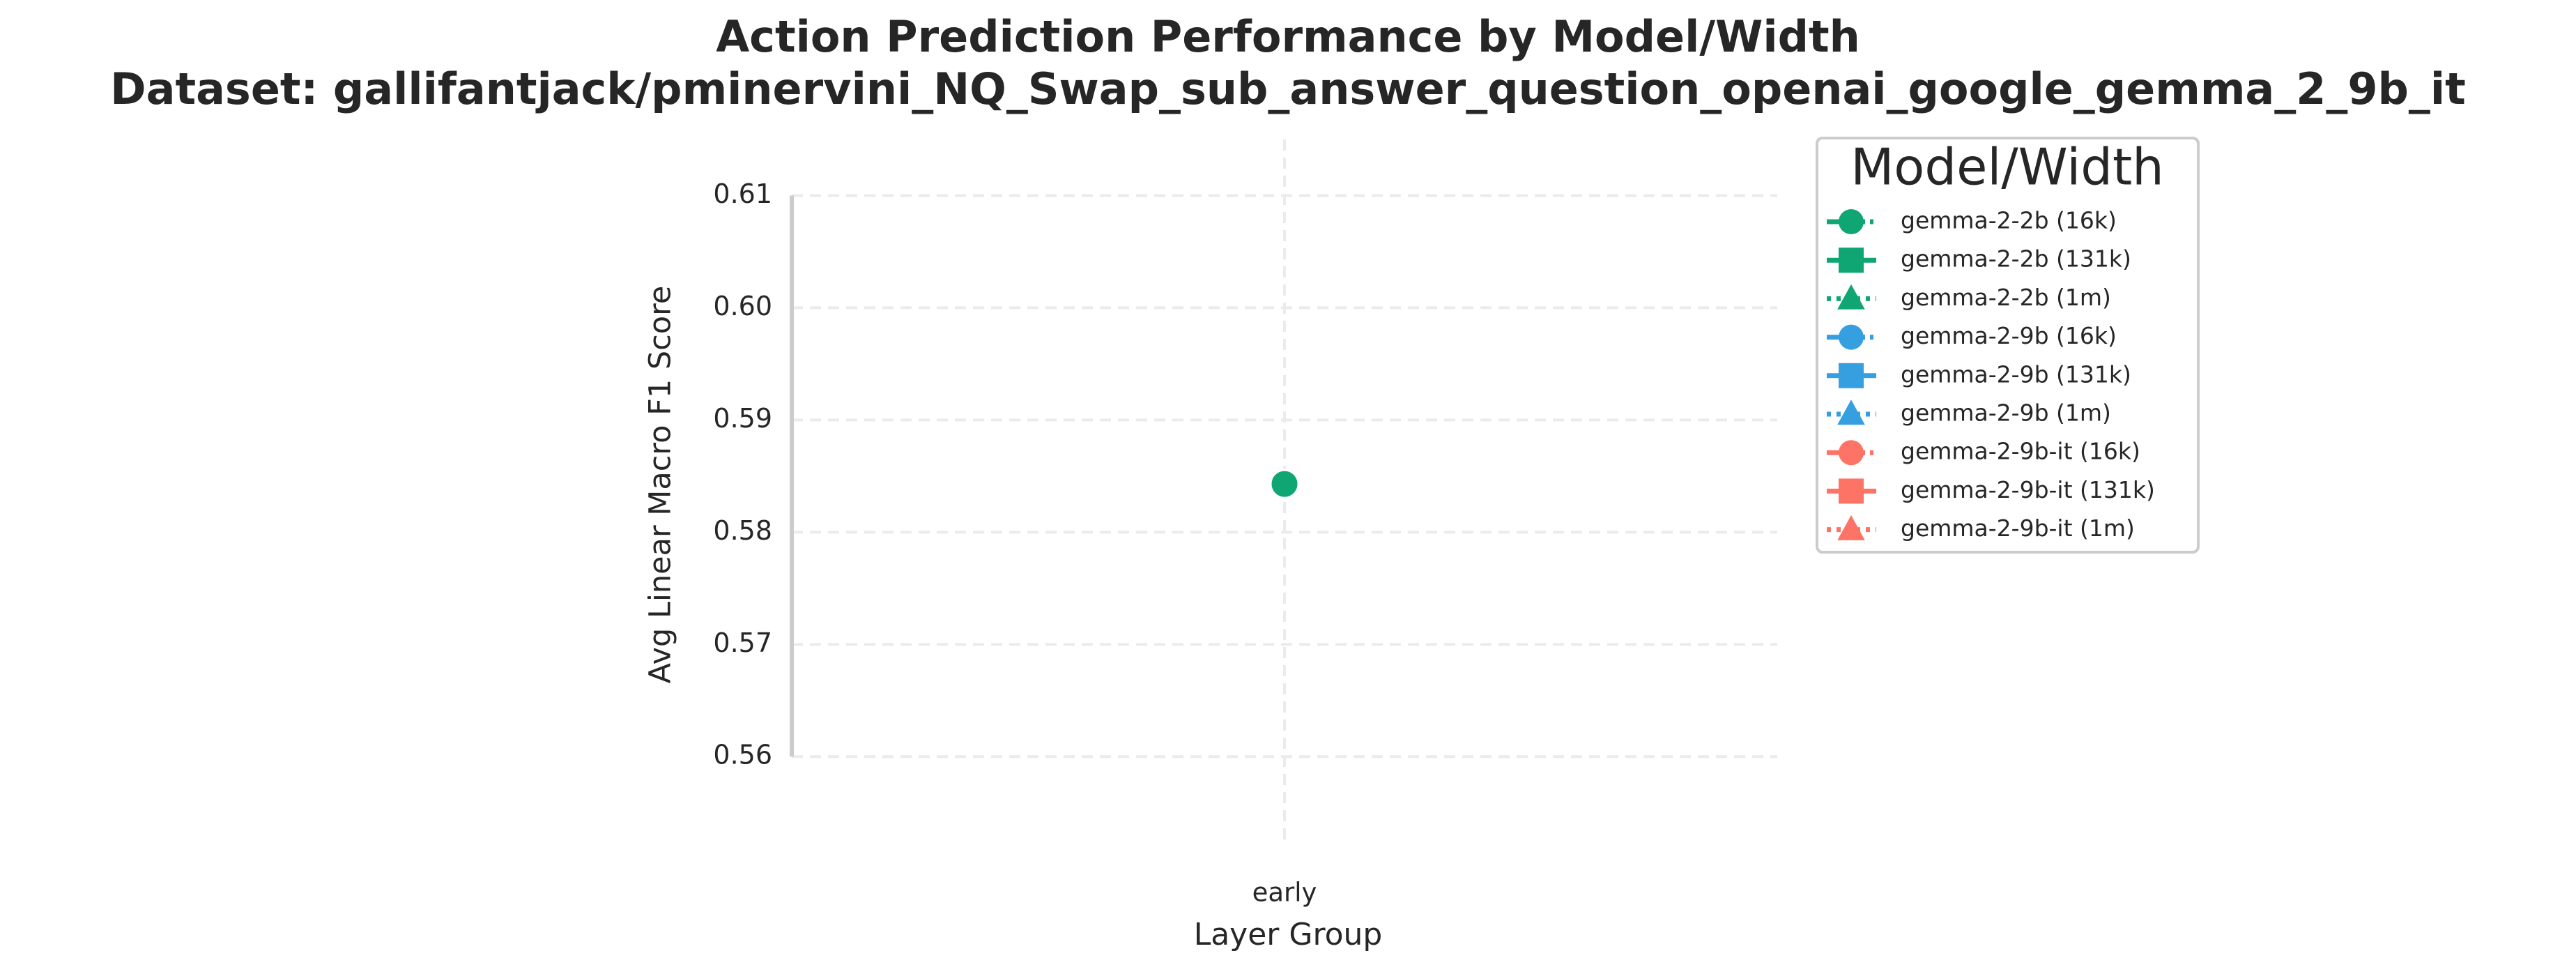  I want to click on y-tick-label: 0.59, so click(743, 418).